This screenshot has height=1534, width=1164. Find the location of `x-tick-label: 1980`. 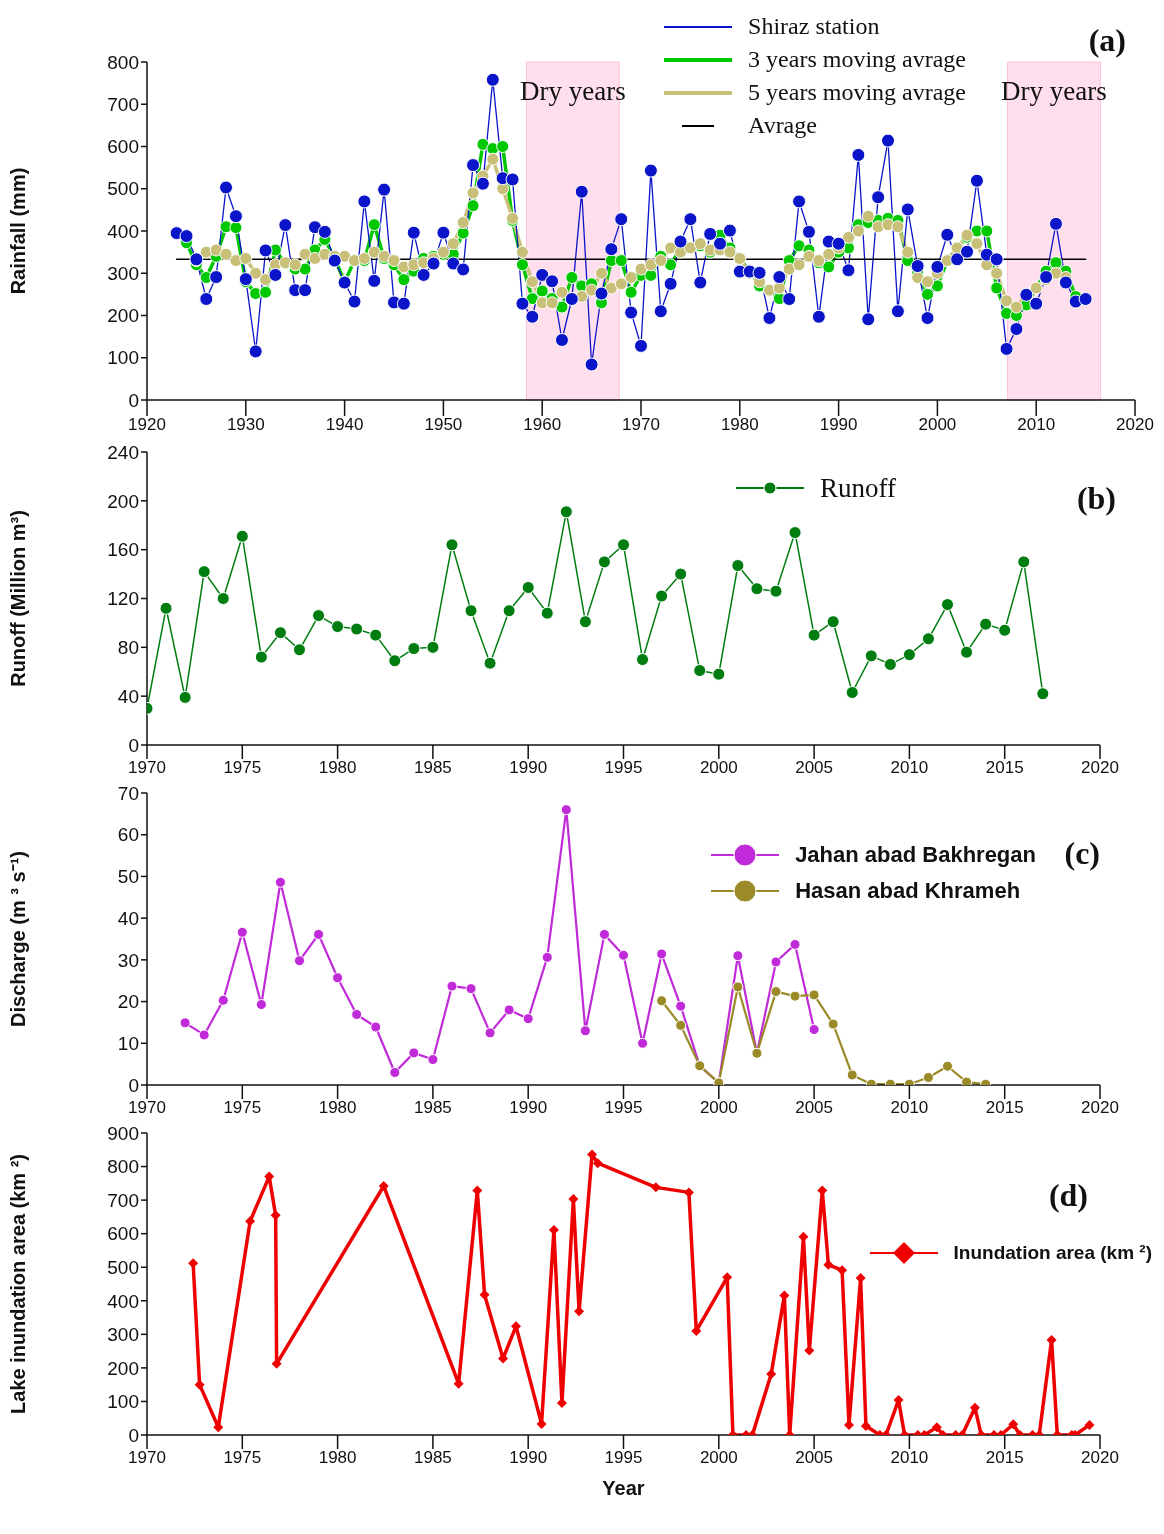

x-tick-label: 1980 is located at coordinates (337, 1108).